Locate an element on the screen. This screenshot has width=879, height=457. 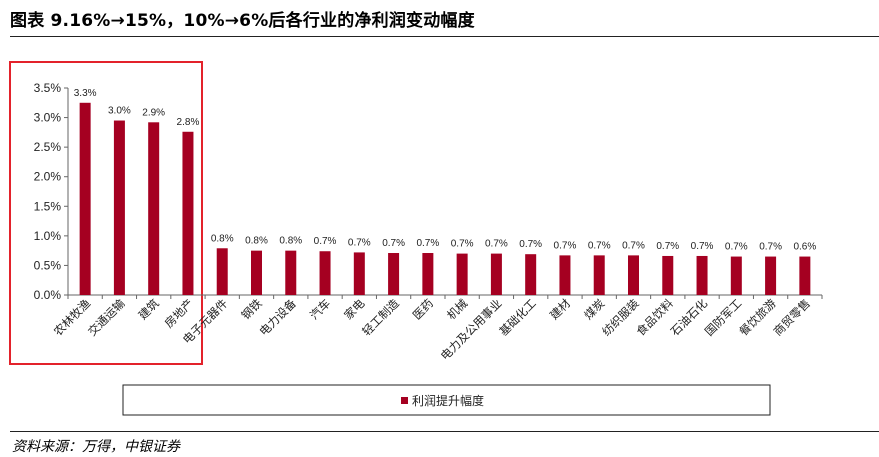
y-tick-label: 3.5% is located at coordinates (48, 88).